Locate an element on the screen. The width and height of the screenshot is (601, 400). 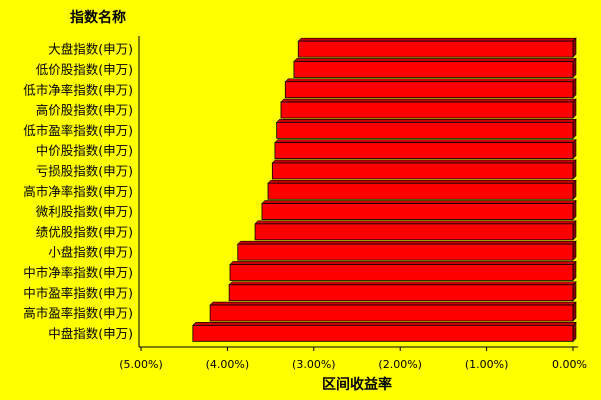
category-label: 中市盈率指数(申万) is located at coordinates (78, 292).